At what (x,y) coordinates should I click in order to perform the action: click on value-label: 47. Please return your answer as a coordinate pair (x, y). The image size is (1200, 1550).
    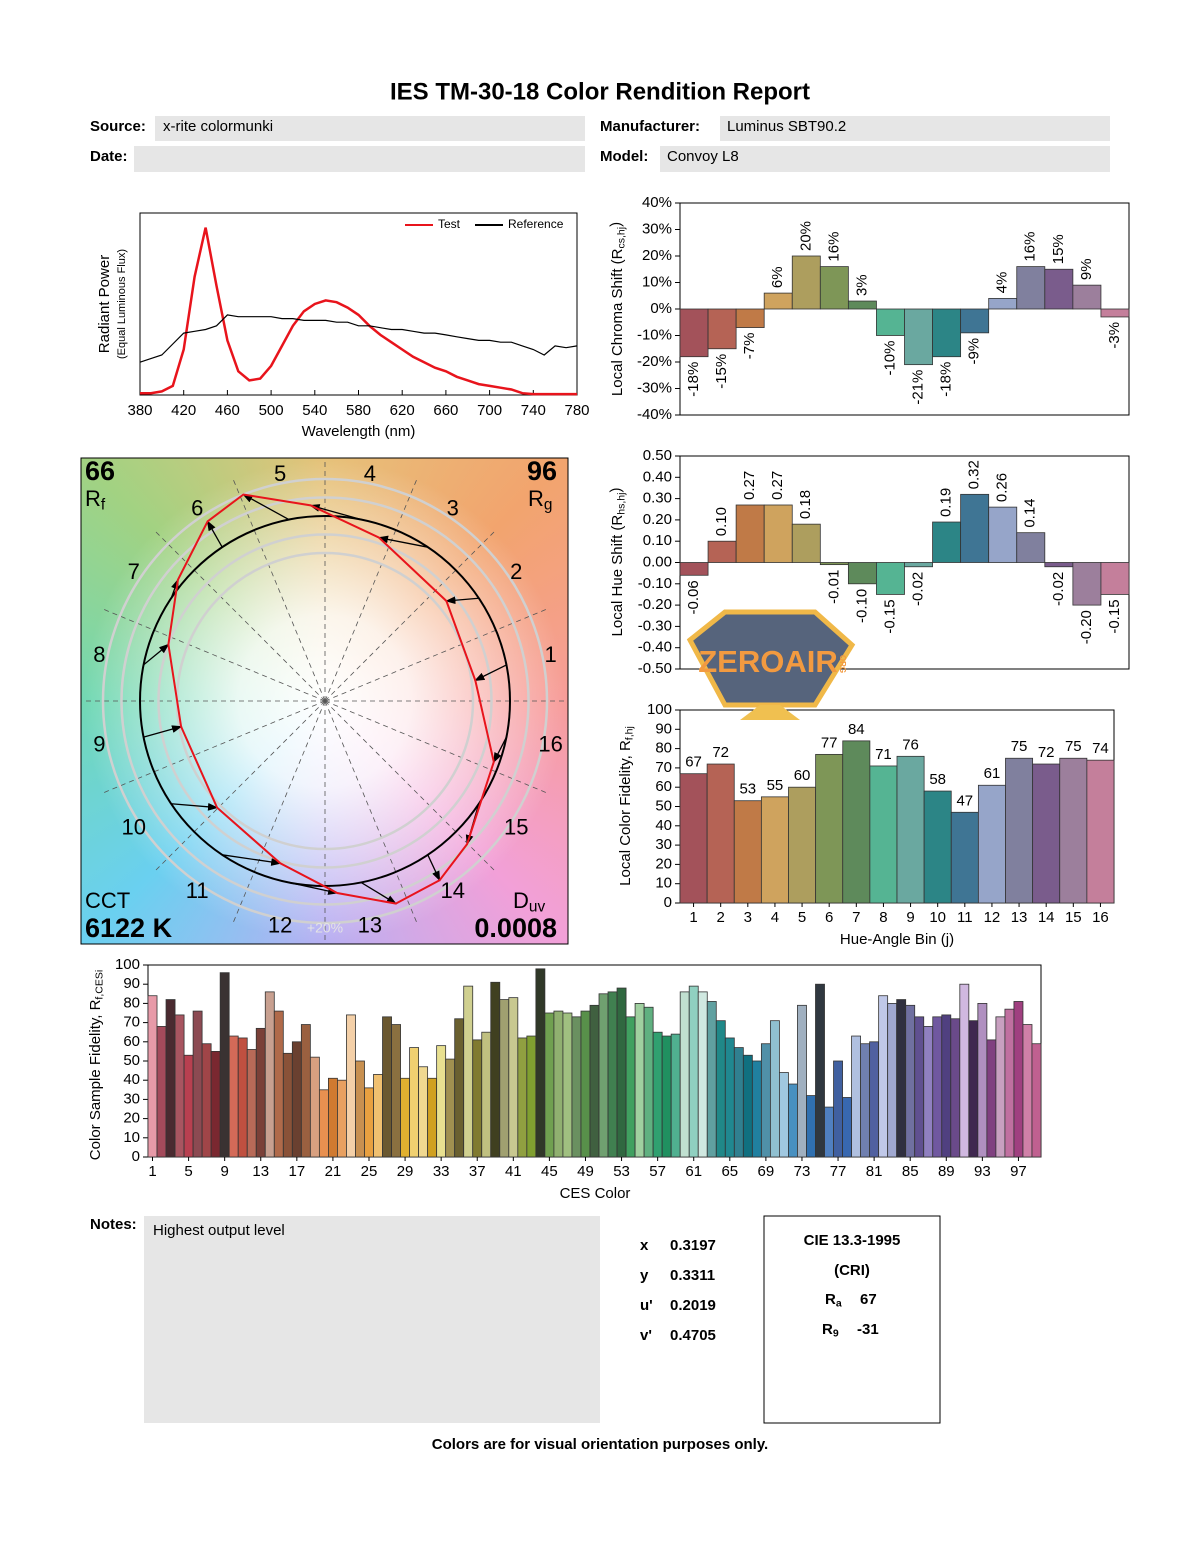
    Looking at the image, I should click on (964, 800).